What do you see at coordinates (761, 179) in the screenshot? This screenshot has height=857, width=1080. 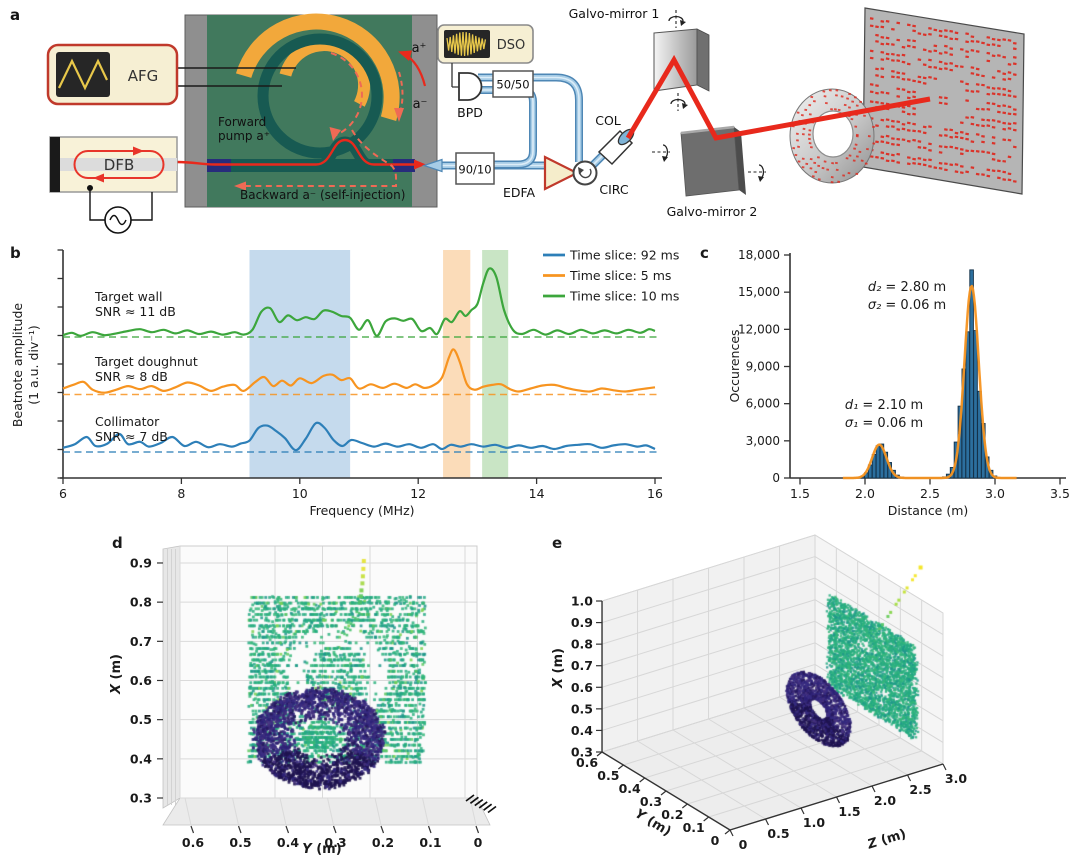 I see `galvo2-rotation-right-icon-head` at bounding box center [761, 179].